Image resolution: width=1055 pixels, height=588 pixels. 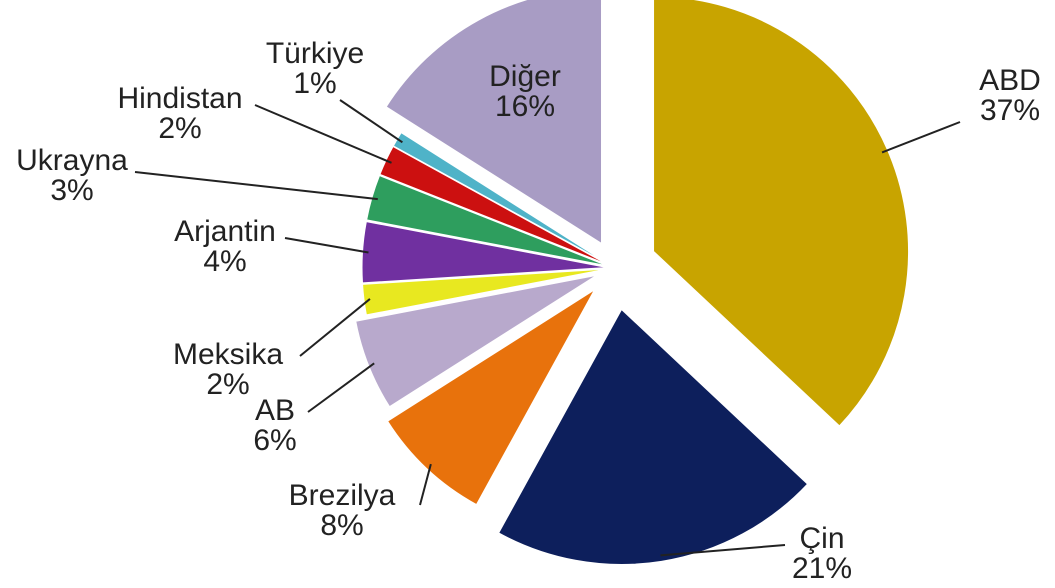 I want to click on slice-value-label: 8%, so click(x=341, y=525).